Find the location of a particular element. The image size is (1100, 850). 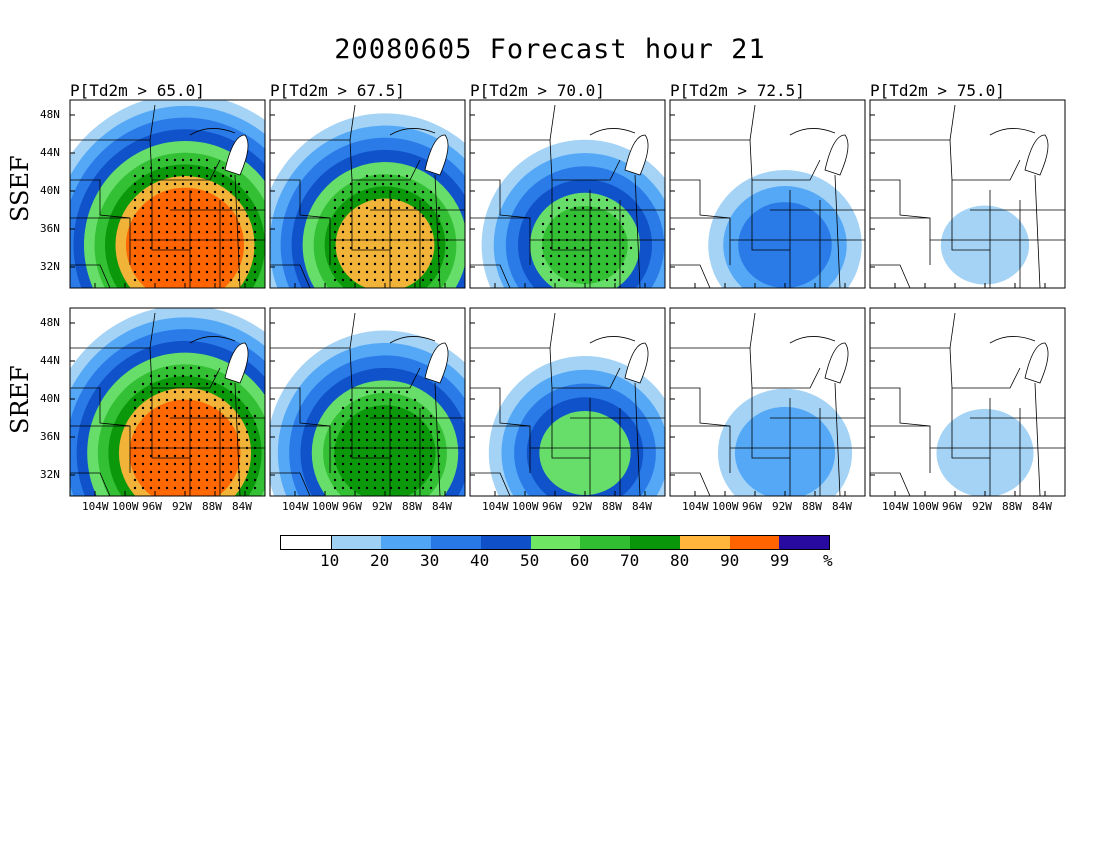

column-header-65: P[Td2m > 65.0] is located at coordinates (137, 90).